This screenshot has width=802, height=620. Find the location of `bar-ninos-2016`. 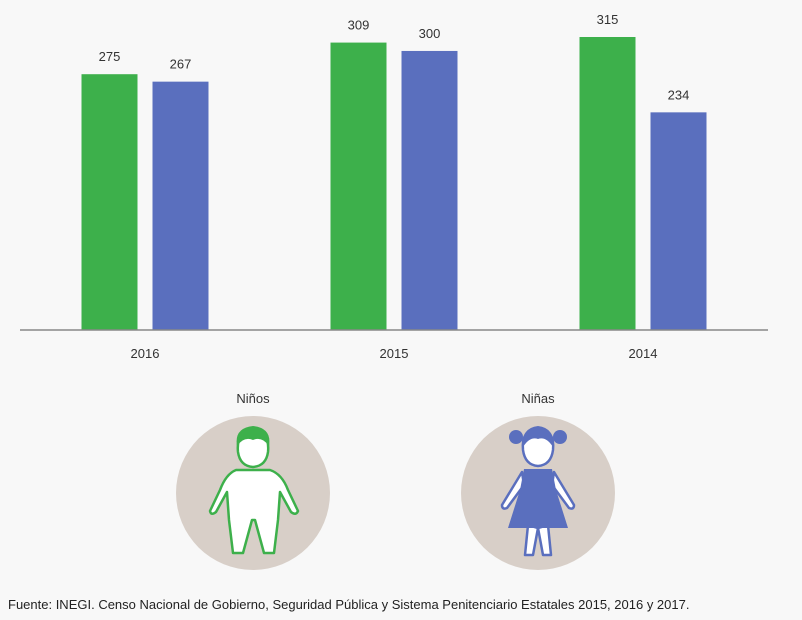

bar-ninos-2016 is located at coordinates (109, 202).